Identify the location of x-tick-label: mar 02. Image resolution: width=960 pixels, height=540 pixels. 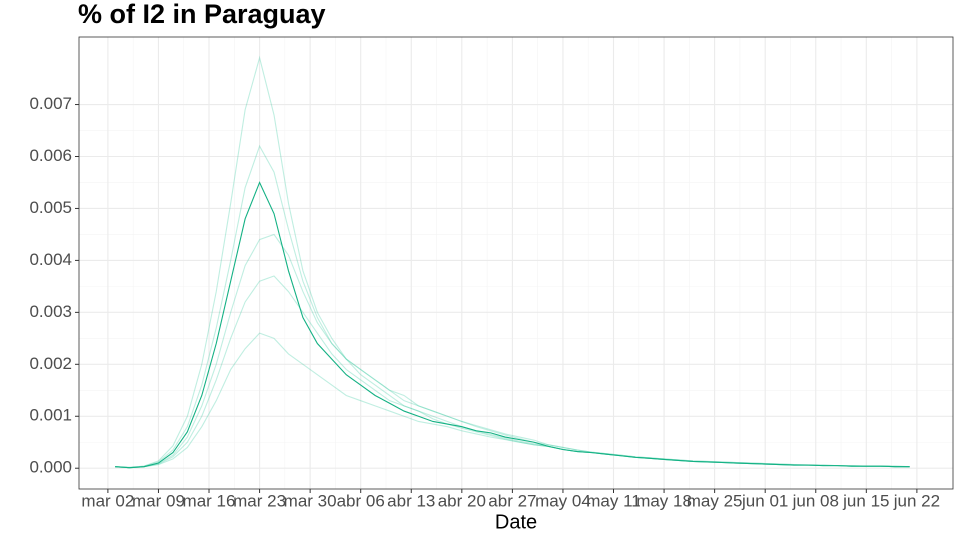
(107, 500).